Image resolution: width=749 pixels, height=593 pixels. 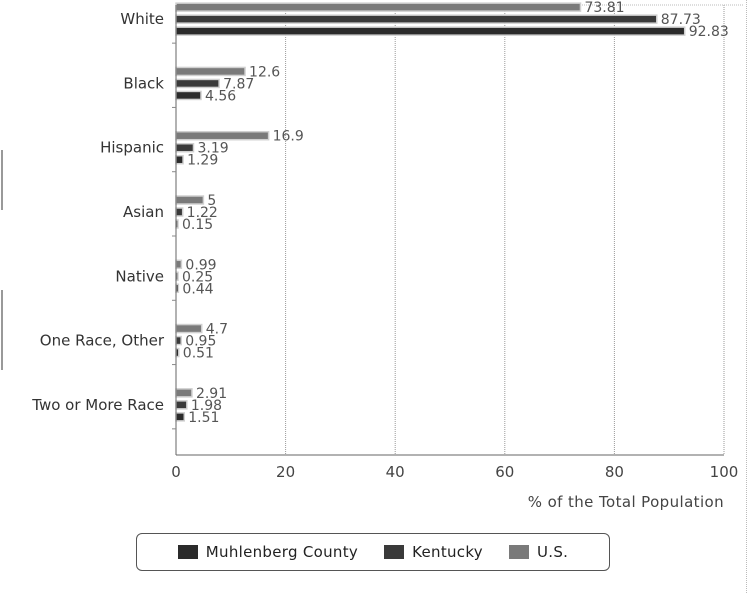 What do you see at coordinates (97, 405) in the screenshot?
I see `category-label-6: Two or More Race` at bounding box center [97, 405].